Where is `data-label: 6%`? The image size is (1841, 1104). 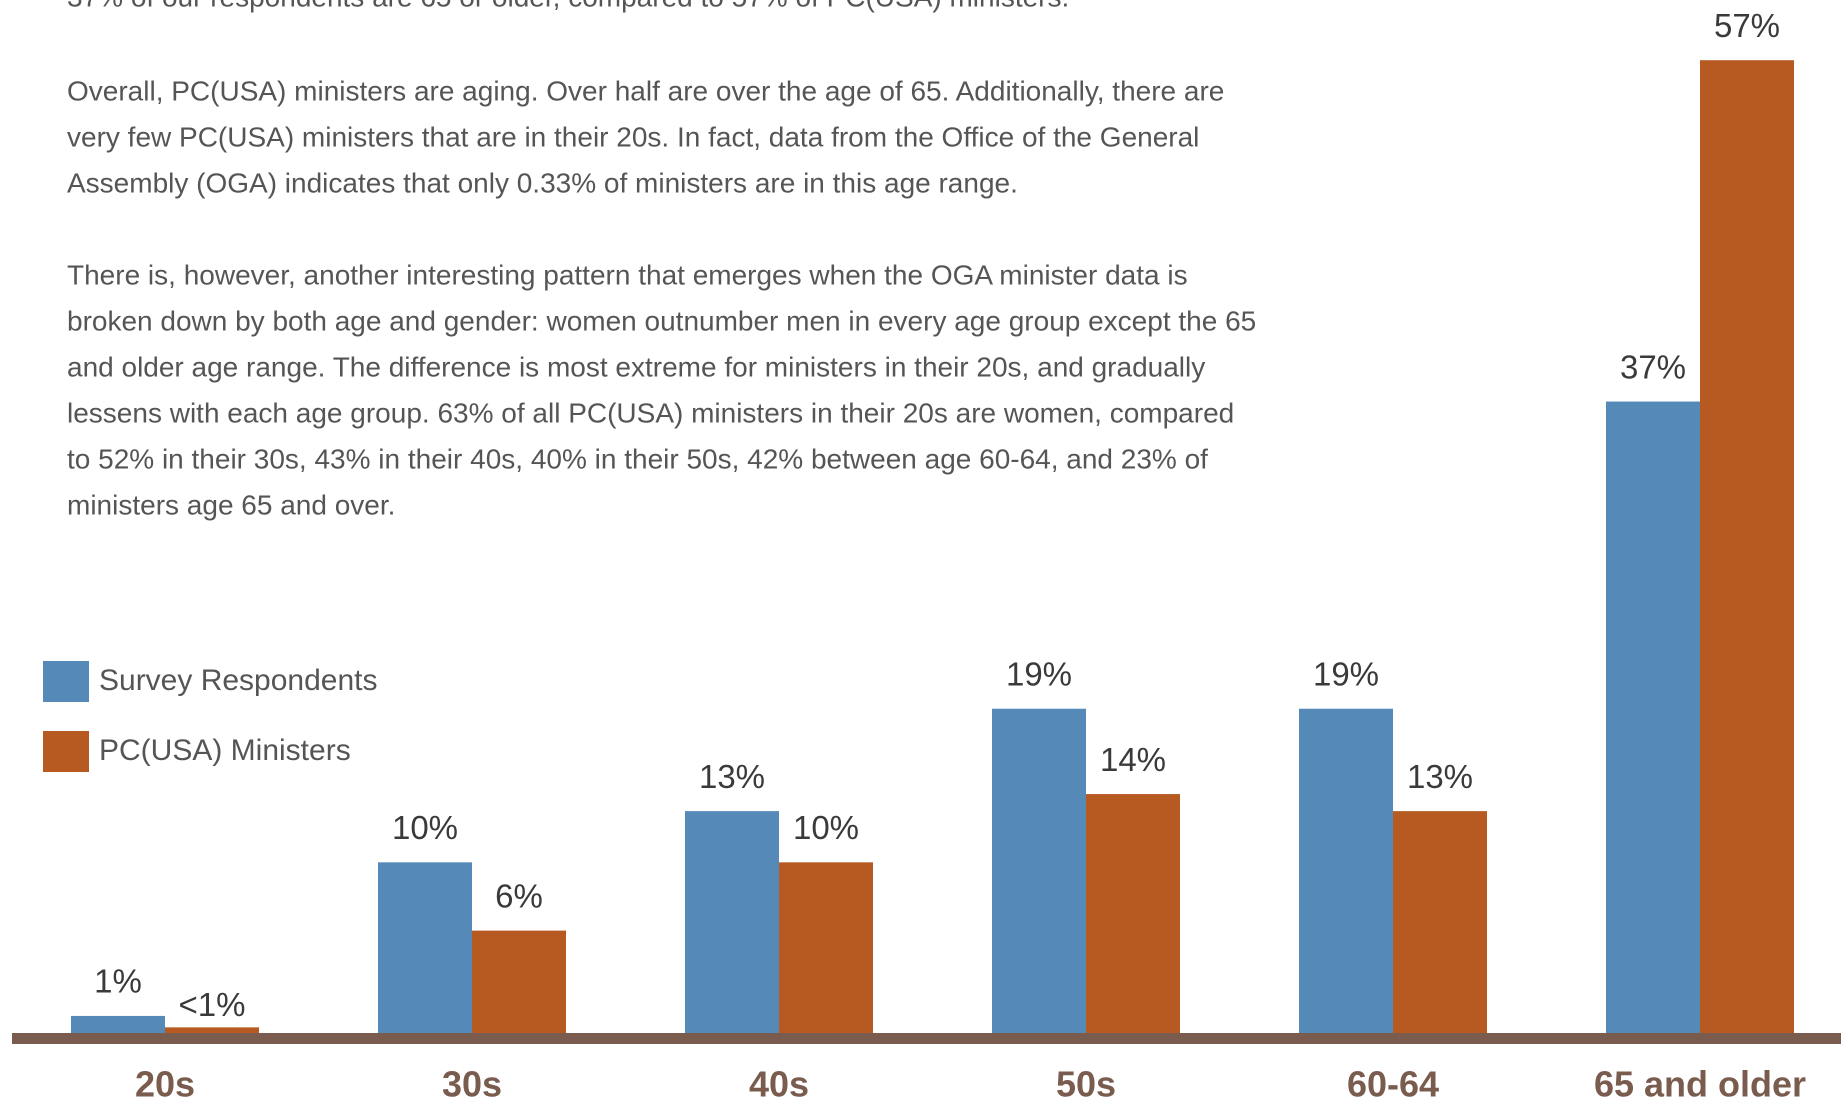
data-label: 6% is located at coordinates (519, 895).